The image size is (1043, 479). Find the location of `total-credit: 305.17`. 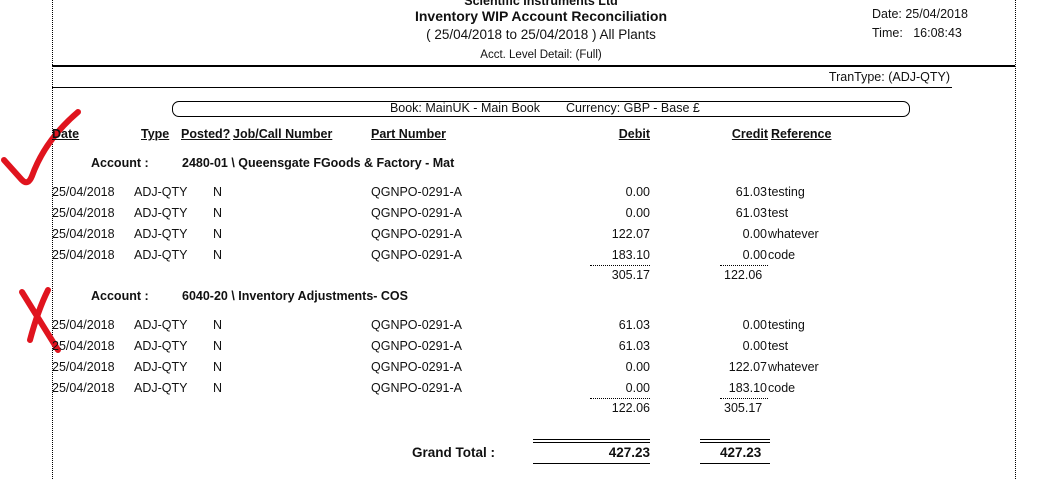

total-credit: 305.17 is located at coordinates (743, 408).